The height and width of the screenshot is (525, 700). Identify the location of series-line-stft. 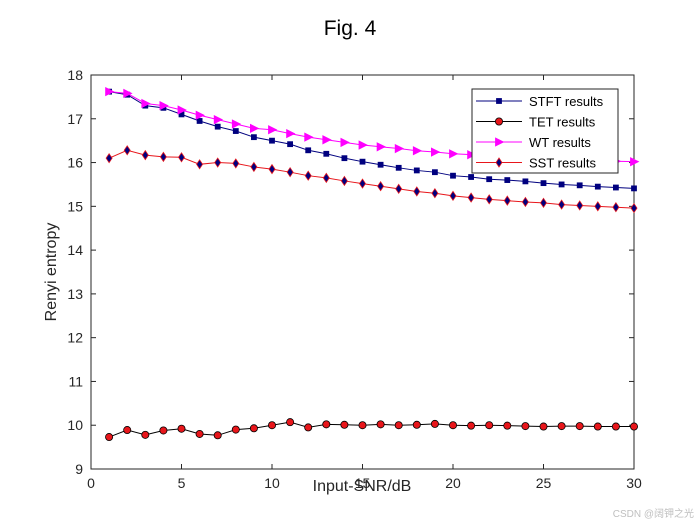
(372, 140).